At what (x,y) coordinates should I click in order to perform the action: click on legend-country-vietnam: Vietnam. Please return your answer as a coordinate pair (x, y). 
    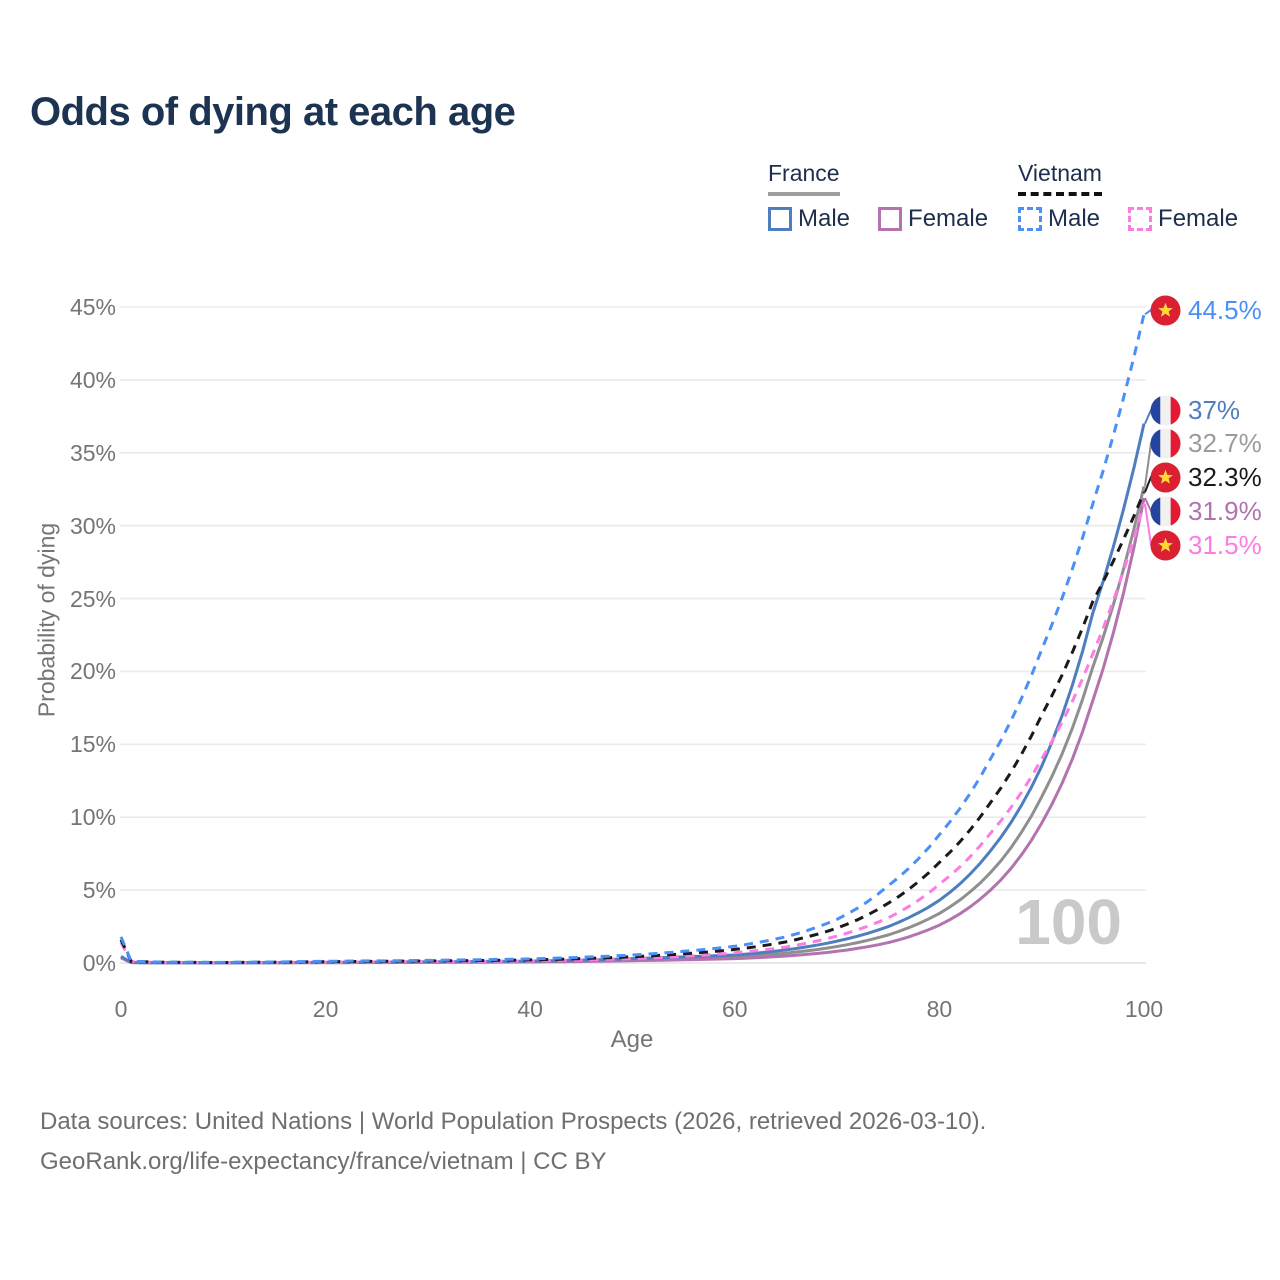
    Looking at the image, I should click on (1060, 178).